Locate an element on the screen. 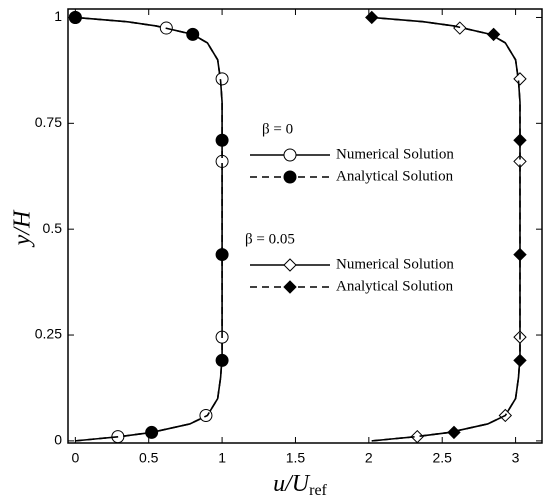 The image size is (550, 503). y-tick-label: 1 is located at coordinates (58, 16).